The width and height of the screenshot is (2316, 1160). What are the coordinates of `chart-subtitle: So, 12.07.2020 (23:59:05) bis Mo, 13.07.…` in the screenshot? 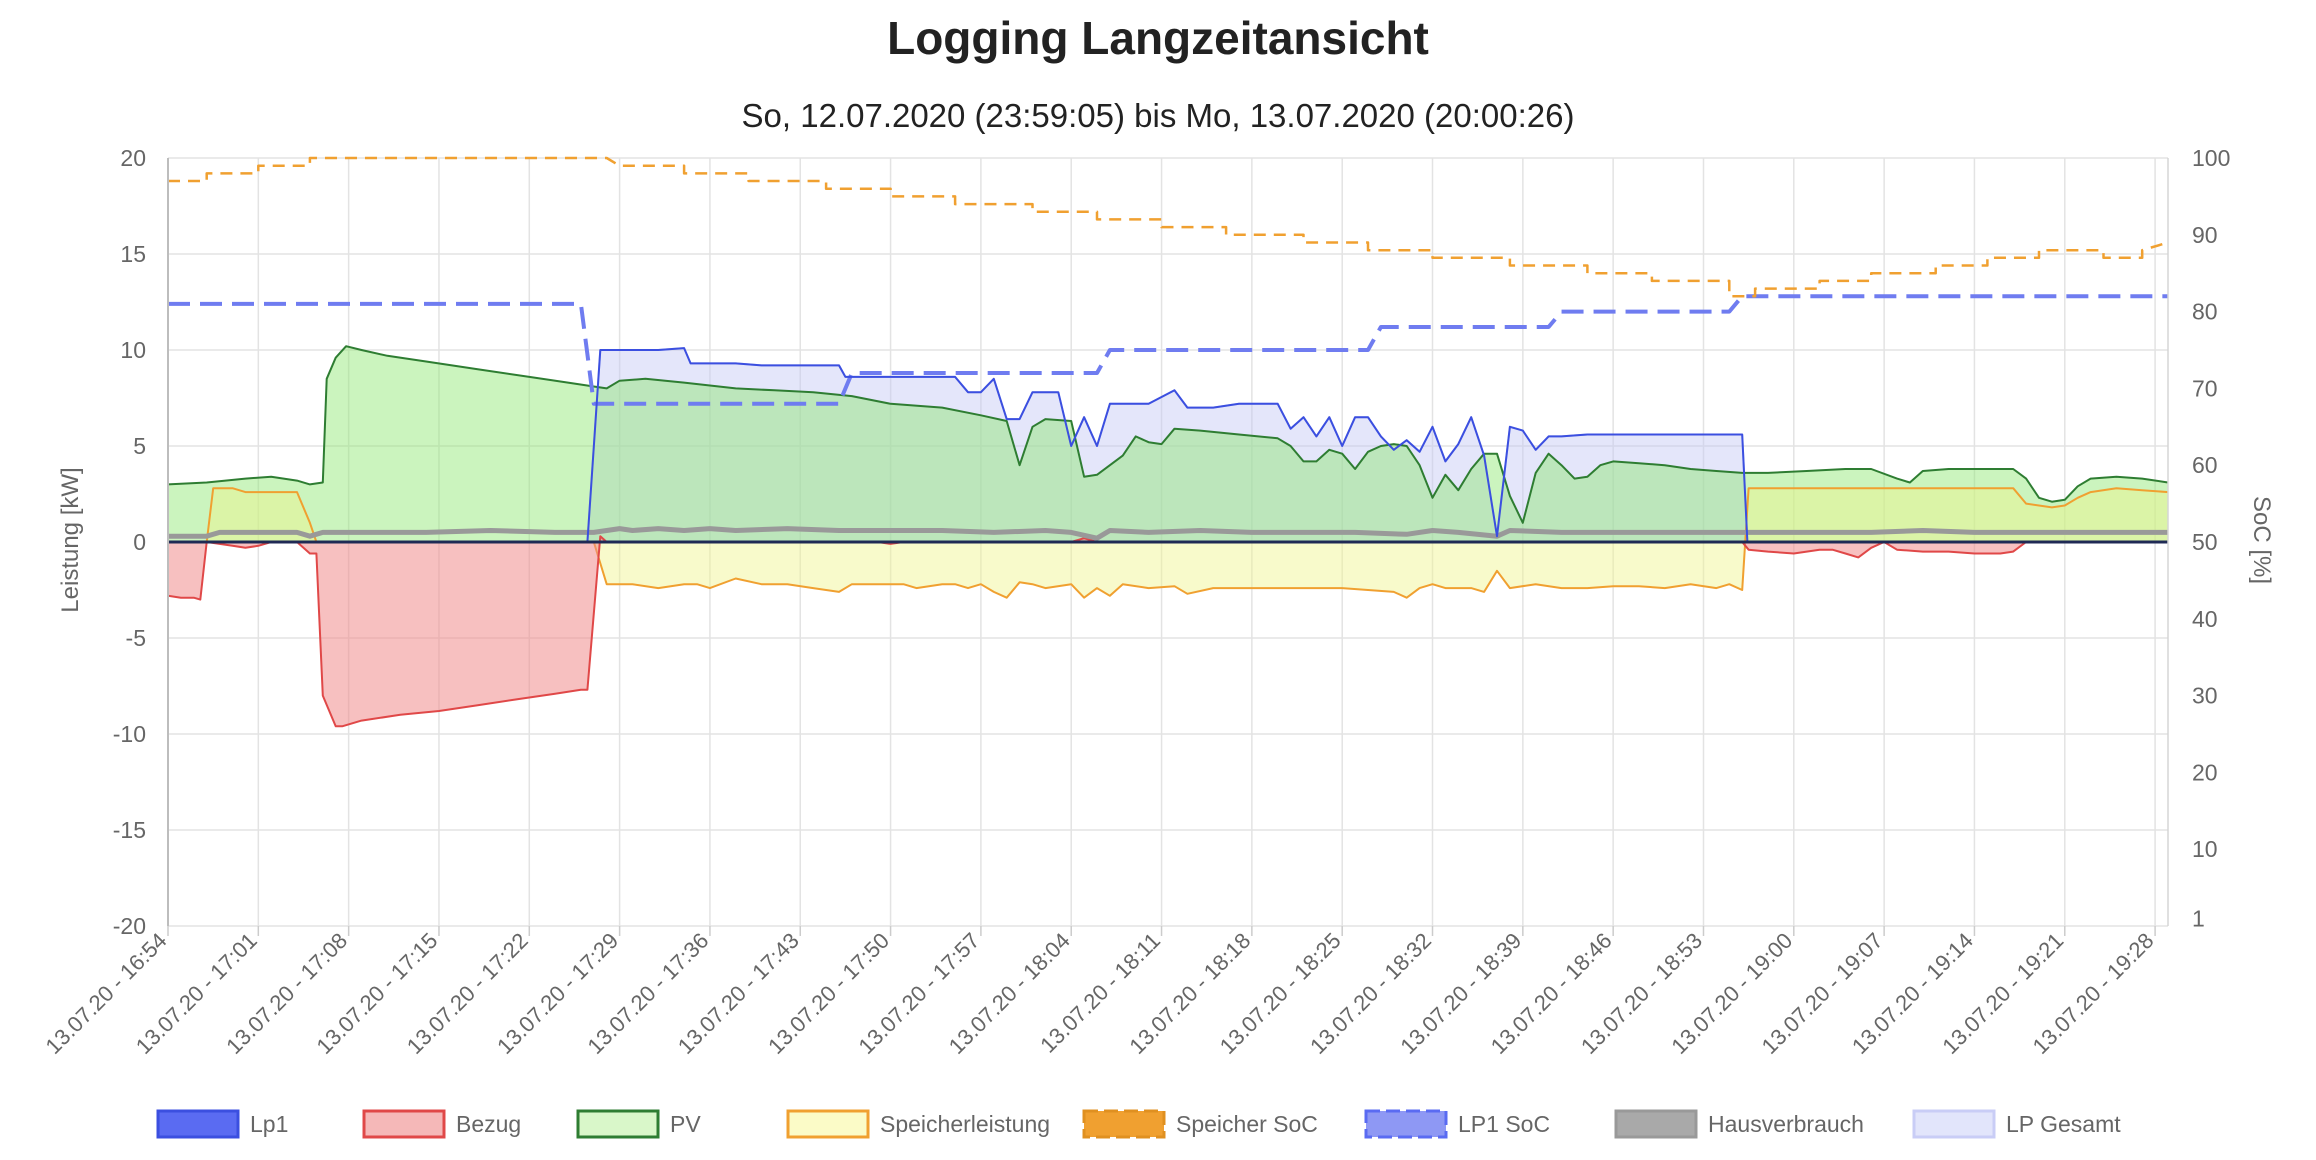 It's located at (1158, 115).